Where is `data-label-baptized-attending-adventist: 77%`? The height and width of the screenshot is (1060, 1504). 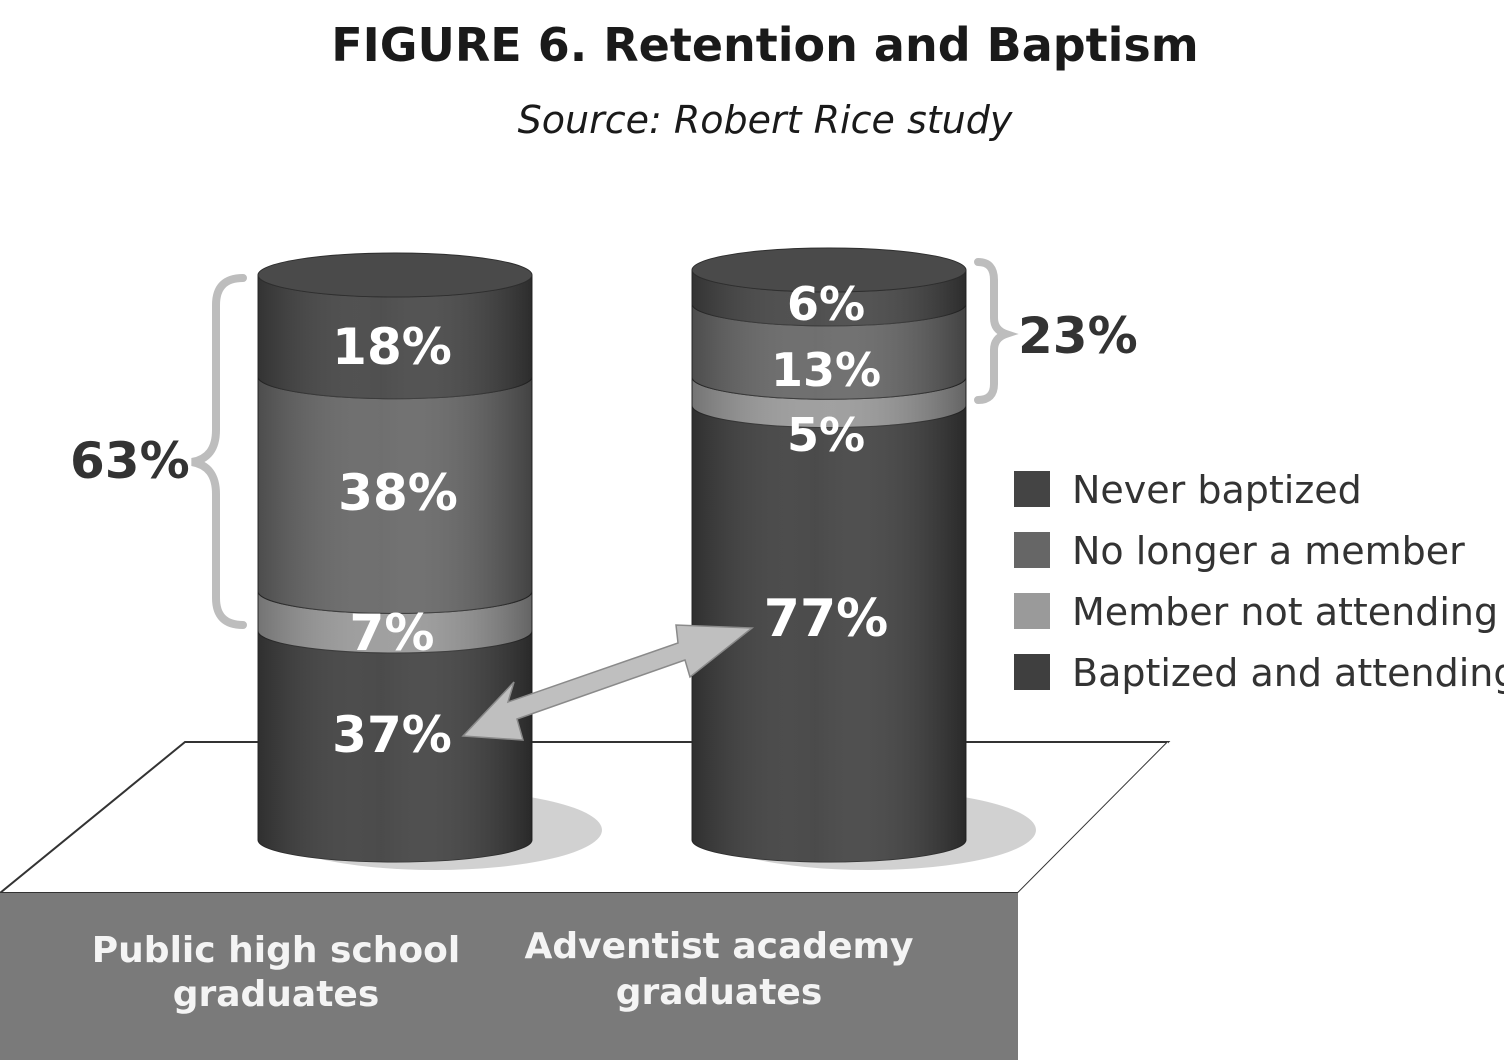
data-label-baptized-attending-adventist: 77% is located at coordinates (826, 619).